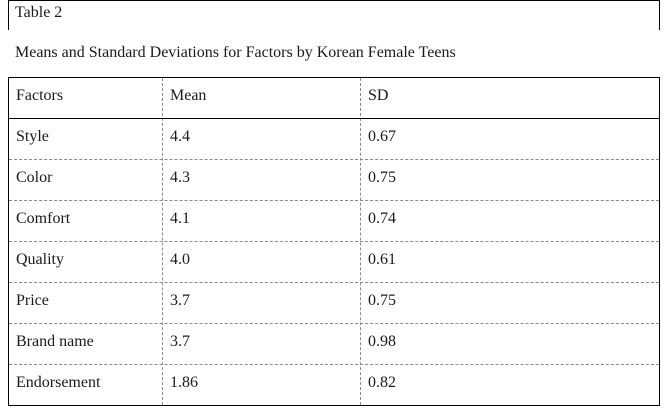 The height and width of the screenshot is (415, 668). Describe the element at coordinates (55, 341) in the screenshot. I see `factor-cell: Brand name` at that location.